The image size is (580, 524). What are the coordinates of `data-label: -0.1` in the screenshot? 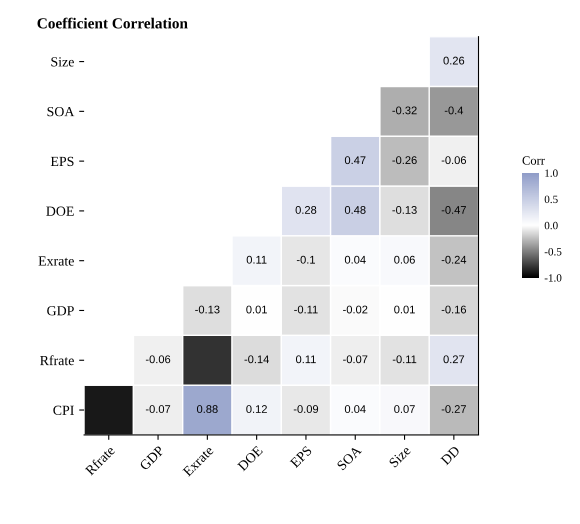 It's located at (305, 260).